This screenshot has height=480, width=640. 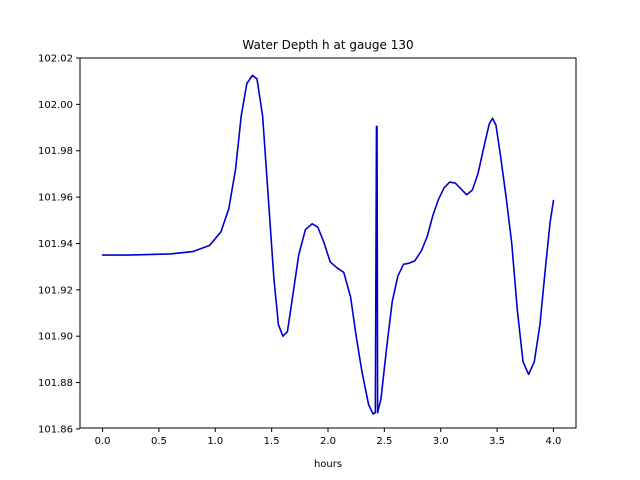 I want to click on y-tick-label: 102.02, so click(x=55, y=59).